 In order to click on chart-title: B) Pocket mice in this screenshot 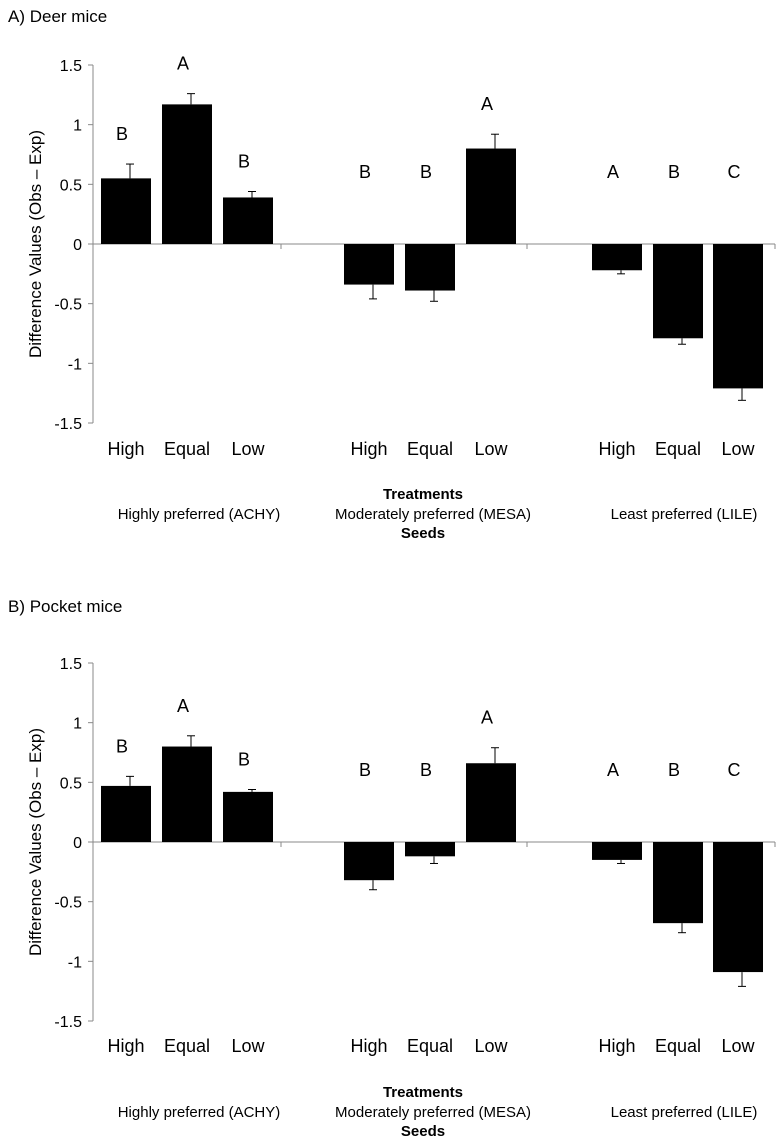, I will do `click(65, 606)`.